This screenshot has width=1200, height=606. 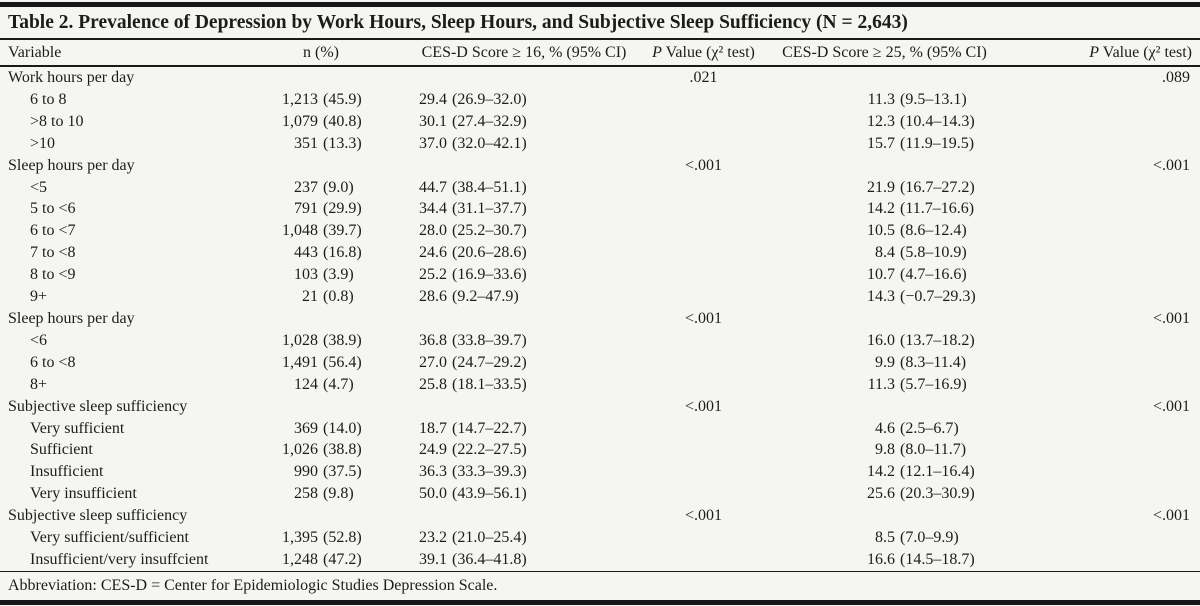 I want to click on n-percent: (13.3), so click(x=342, y=143).